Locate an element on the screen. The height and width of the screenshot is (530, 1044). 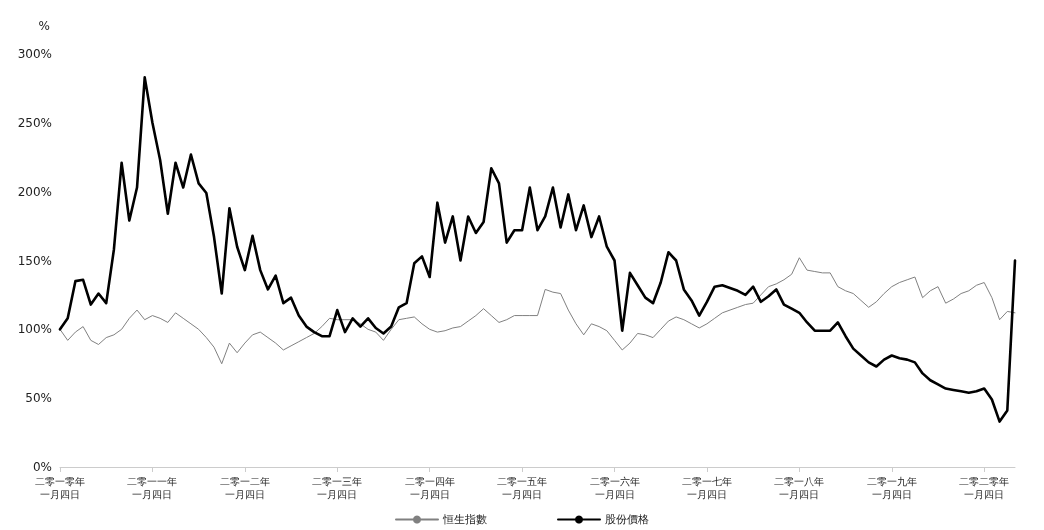
y-tick-label: 150% is located at coordinates (34, 260).